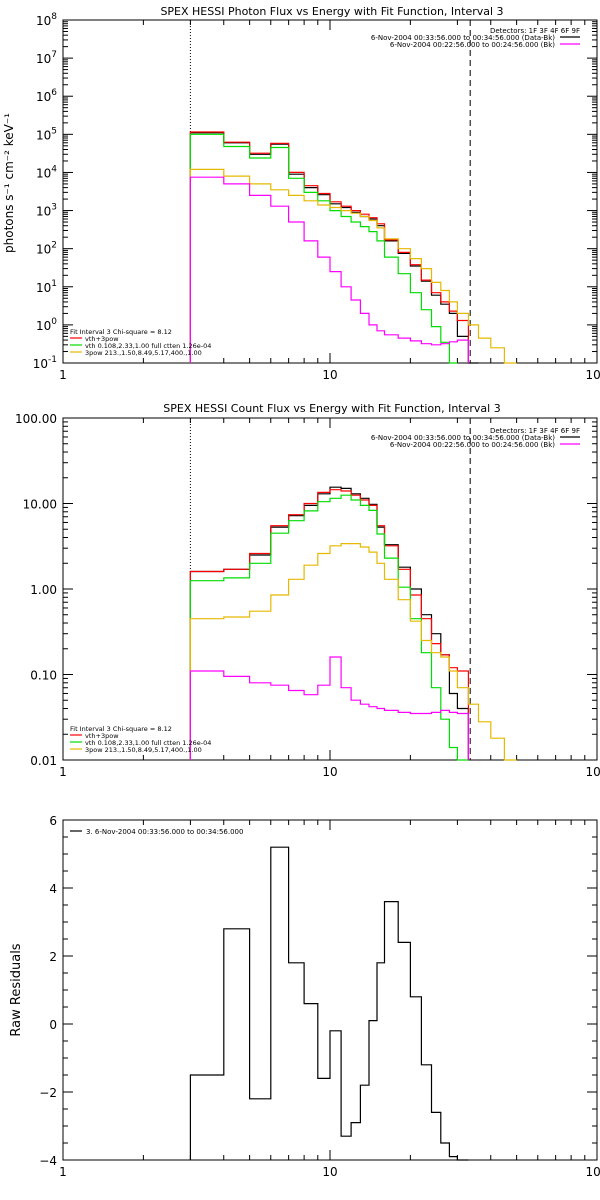  I want to click on y-tick-label: 10², so click(46, 249).